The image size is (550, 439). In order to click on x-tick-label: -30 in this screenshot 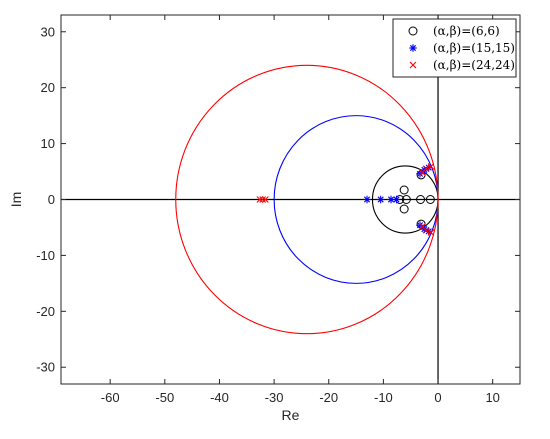, I will do `click(274, 397)`.